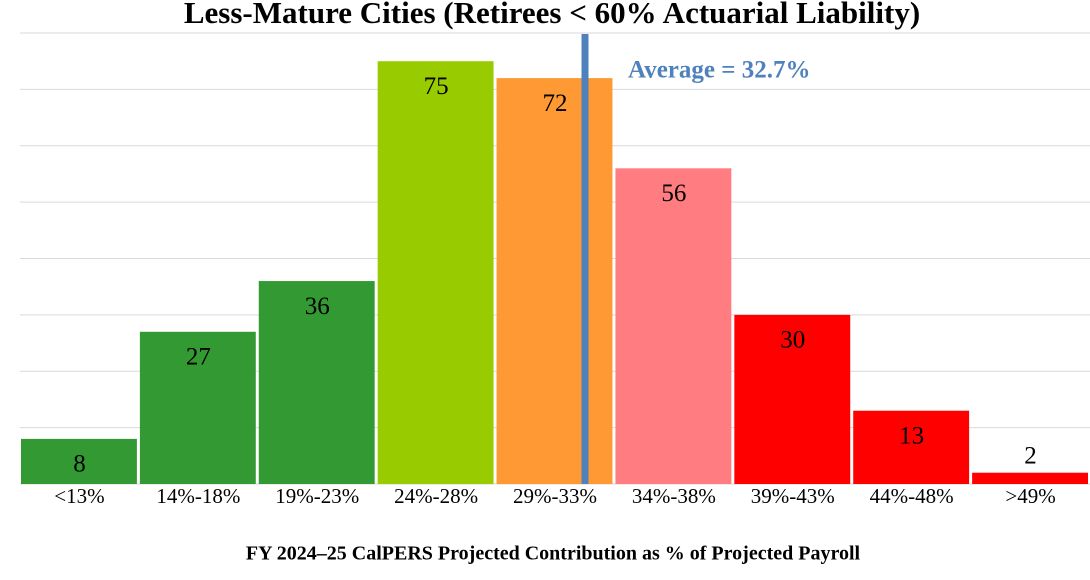  What do you see at coordinates (911, 435) in the screenshot?
I see `value-label: 13` at bounding box center [911, 435].